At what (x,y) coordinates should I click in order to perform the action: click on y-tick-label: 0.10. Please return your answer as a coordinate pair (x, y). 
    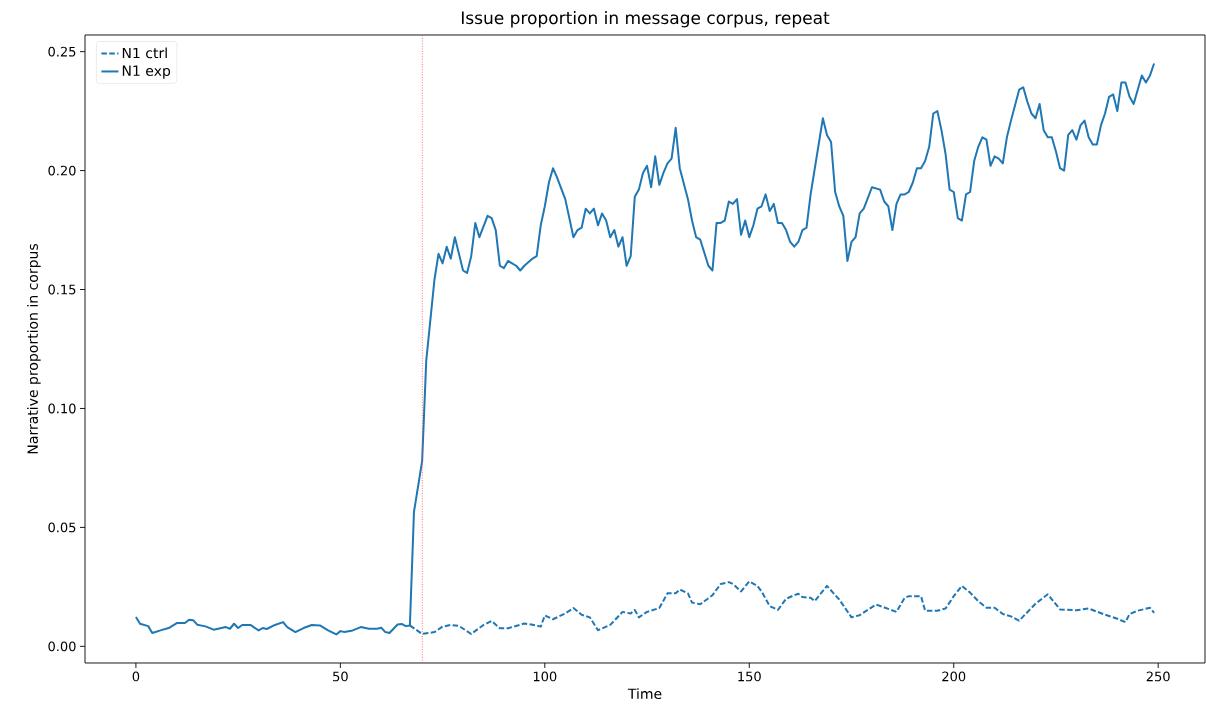
    Looking at the image, I should click on (62, 408).